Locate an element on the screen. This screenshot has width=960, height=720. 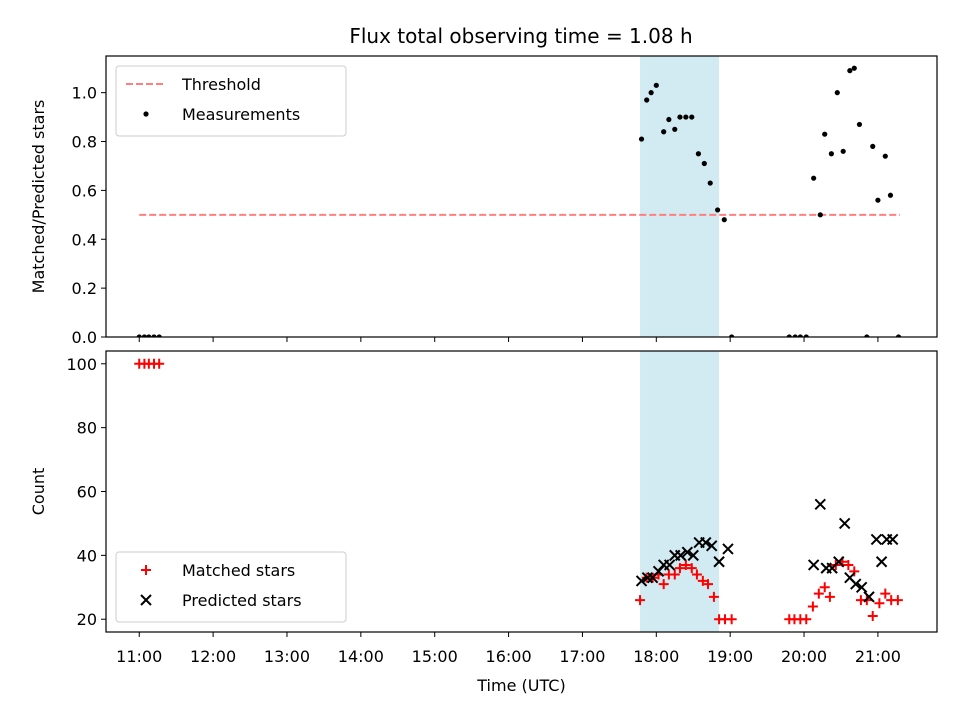
y-tick-label: 0.8 is located at coordinates (84, 142).